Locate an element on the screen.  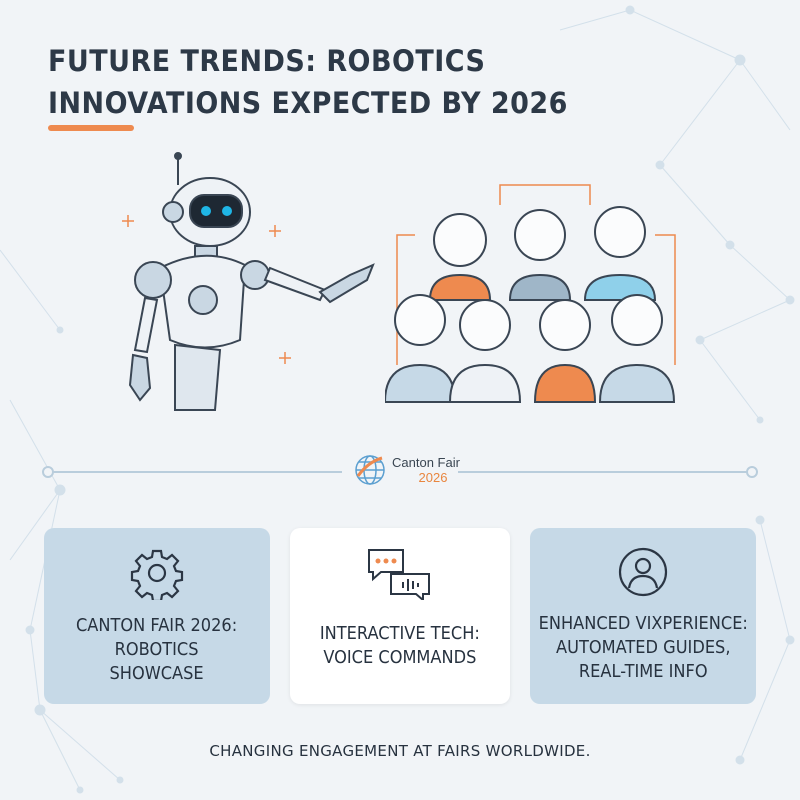
globe-logo-icon is located at coordinates (370, 470).